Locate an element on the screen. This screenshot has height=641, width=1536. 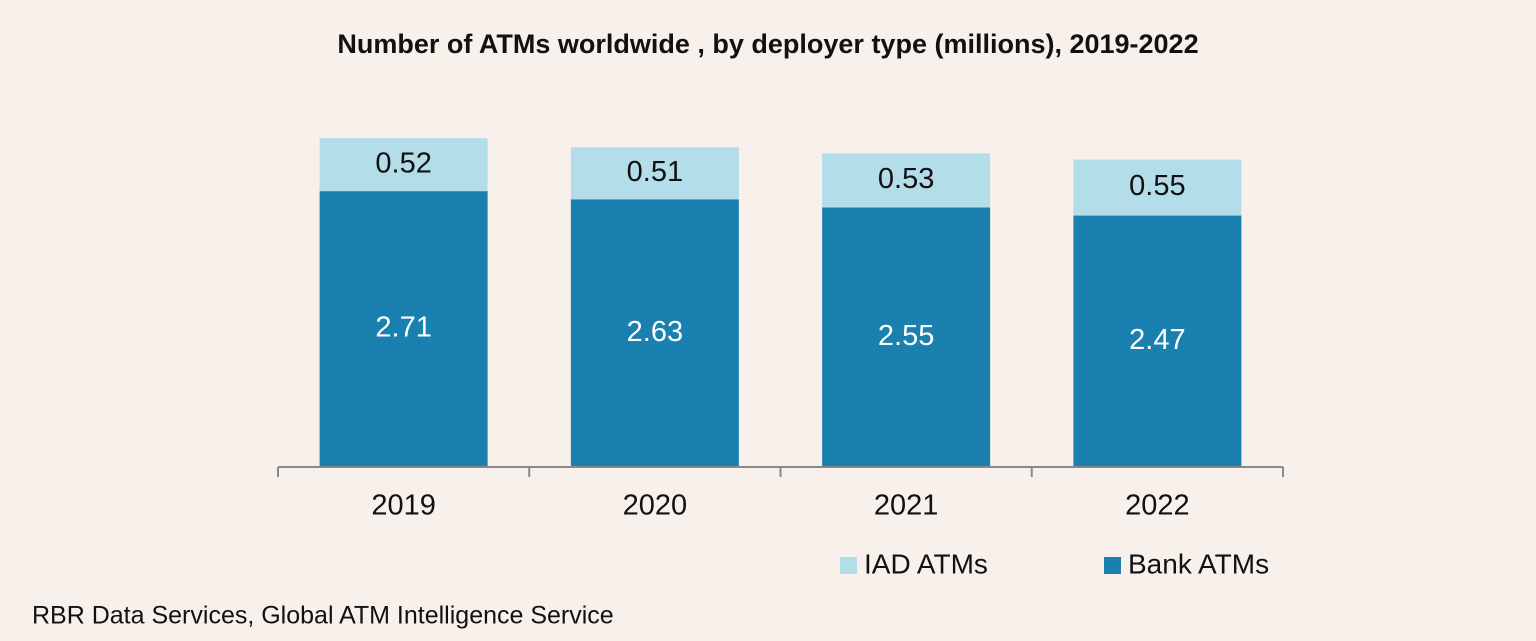
value-label: 0.51 is located at coordinates (655, 172).